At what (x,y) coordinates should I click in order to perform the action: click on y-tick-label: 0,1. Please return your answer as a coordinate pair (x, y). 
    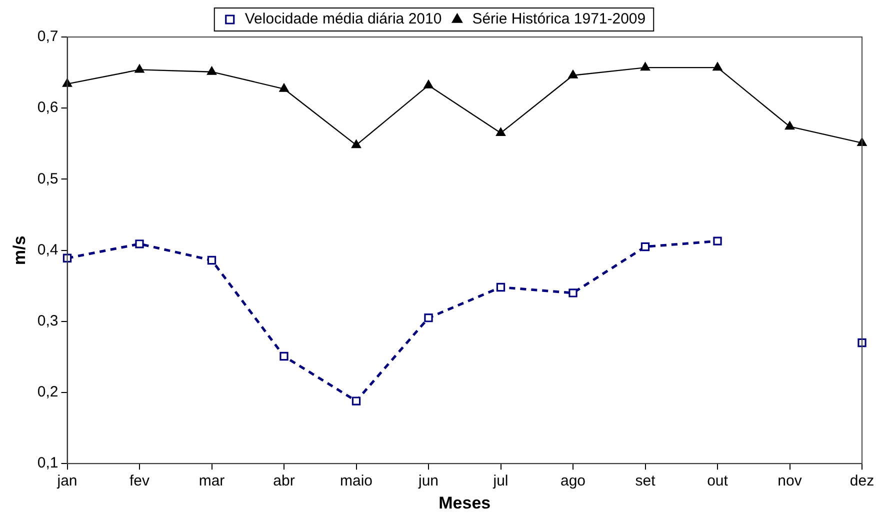
    Looking at the image, I should click on (47, 463).